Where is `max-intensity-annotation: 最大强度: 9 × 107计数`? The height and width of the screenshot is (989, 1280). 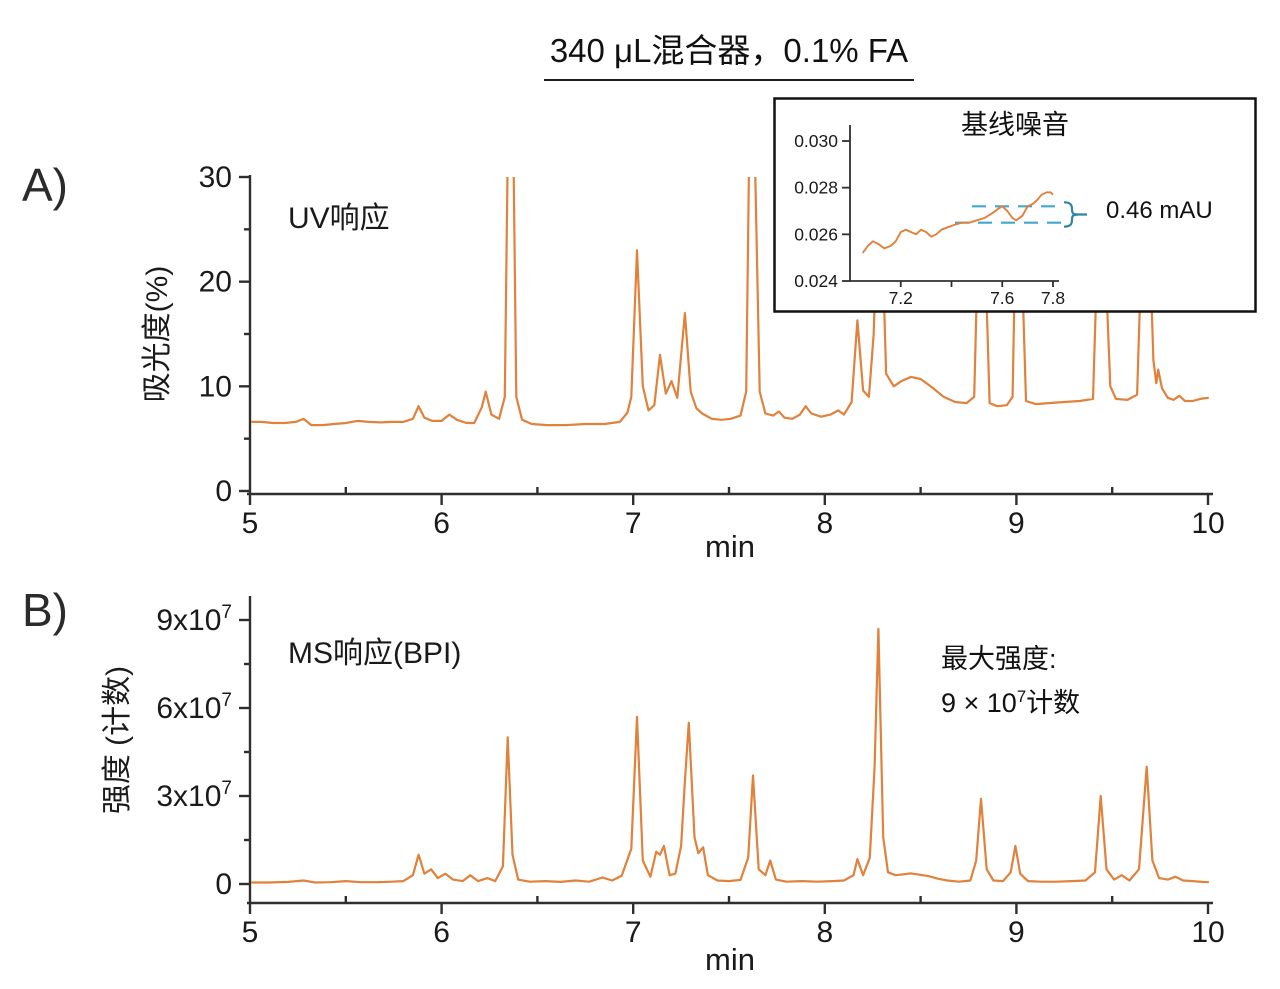
max-intensity-annotation: 最大强度: 9 × 107计数 is located at coordinates (1010, 681).